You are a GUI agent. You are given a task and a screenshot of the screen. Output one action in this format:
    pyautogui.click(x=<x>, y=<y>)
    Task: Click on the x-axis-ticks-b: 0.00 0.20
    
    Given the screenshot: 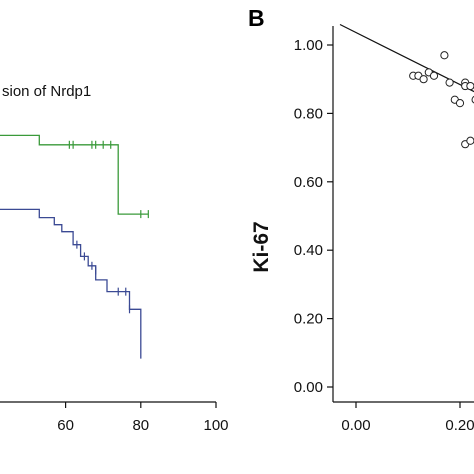 What is the action you would take?
    pyautogui.click(x=407, y=418)
    